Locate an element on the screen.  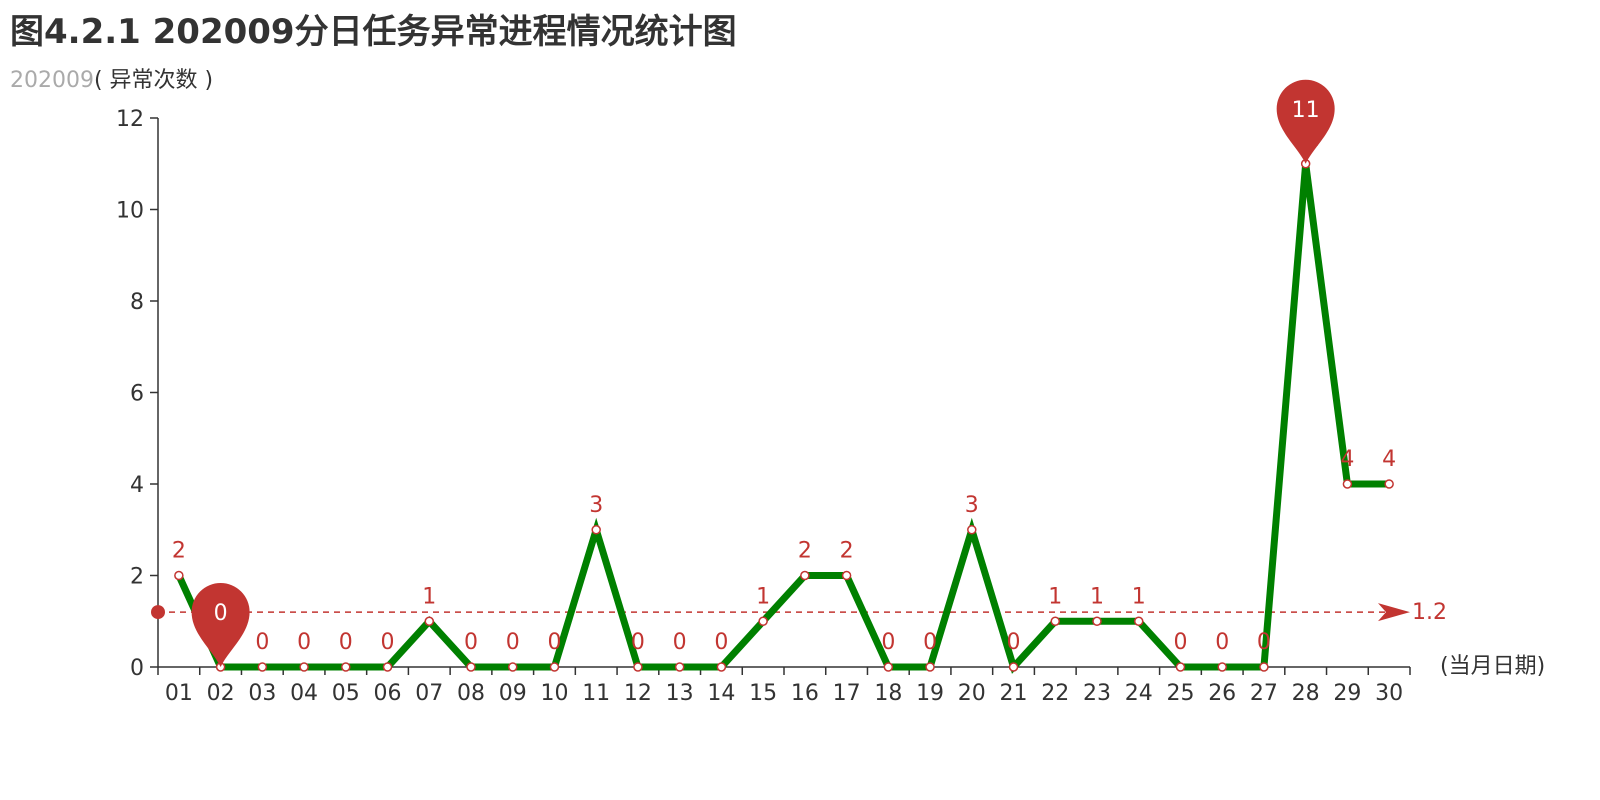
x-tick-label: 29 is located at coordinates (1347, 693).